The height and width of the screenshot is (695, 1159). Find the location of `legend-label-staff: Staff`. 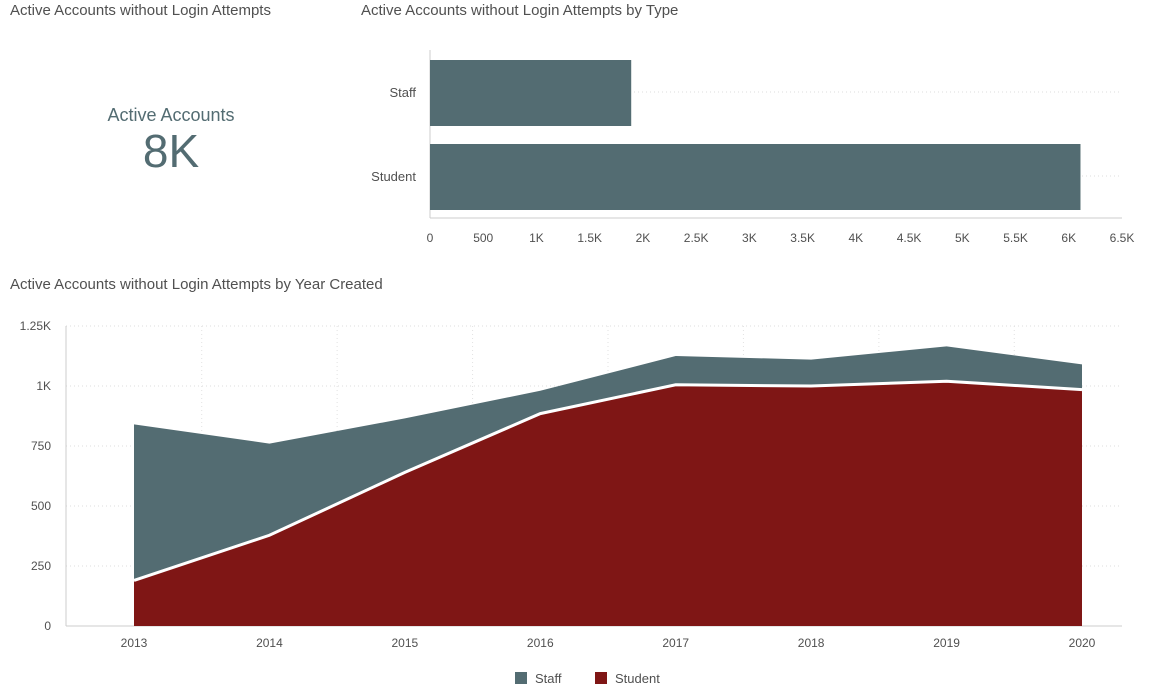

legend-label-staff: Staff is located at coordinates (548, 678).